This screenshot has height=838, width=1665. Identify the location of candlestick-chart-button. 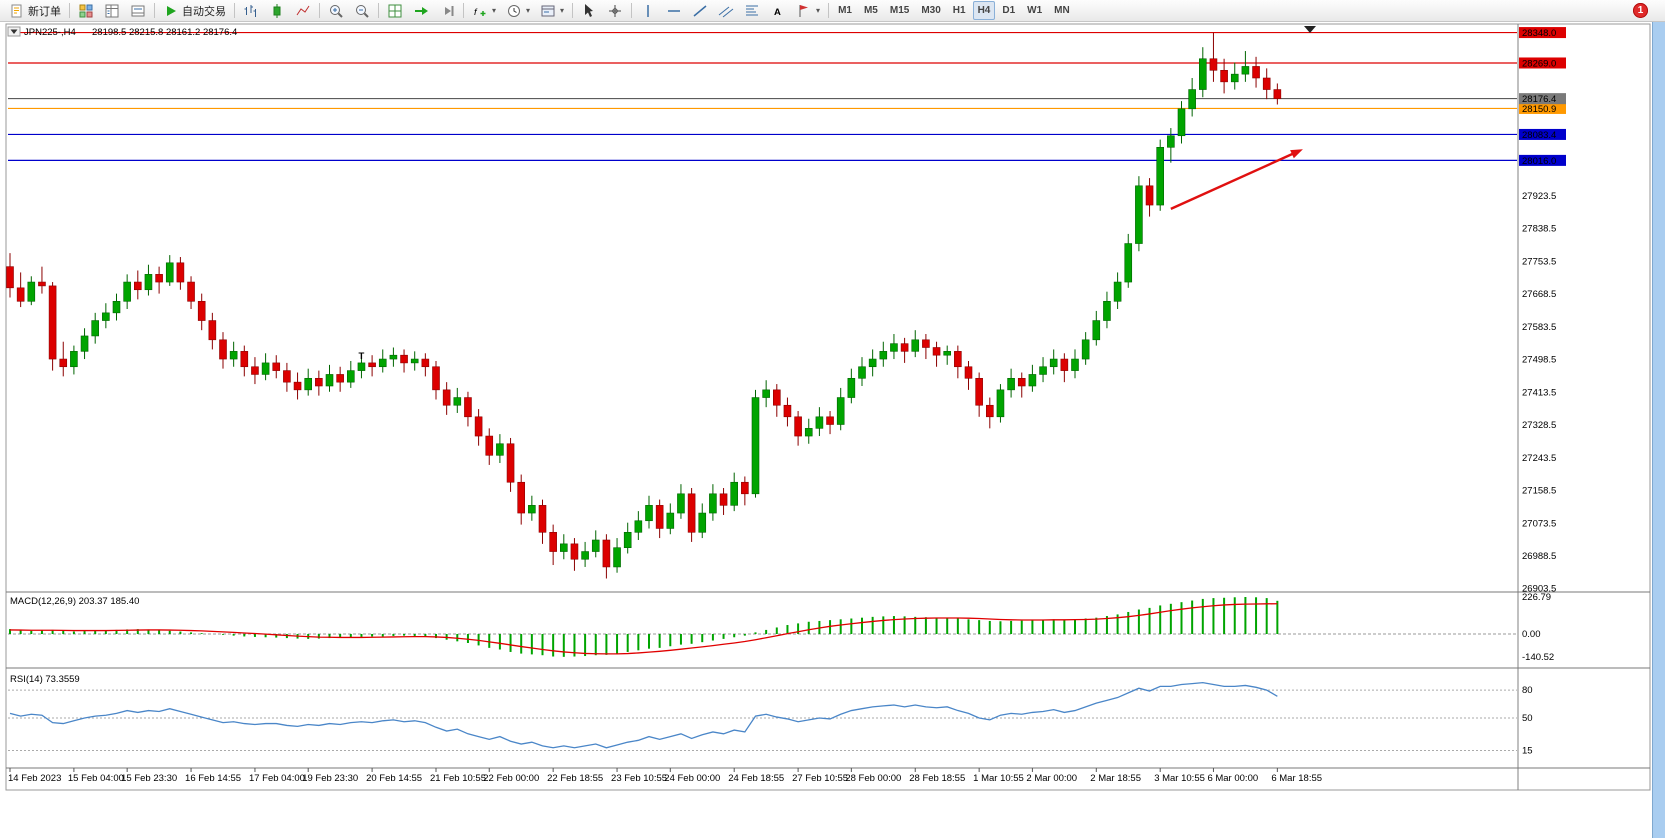
(277, 10).